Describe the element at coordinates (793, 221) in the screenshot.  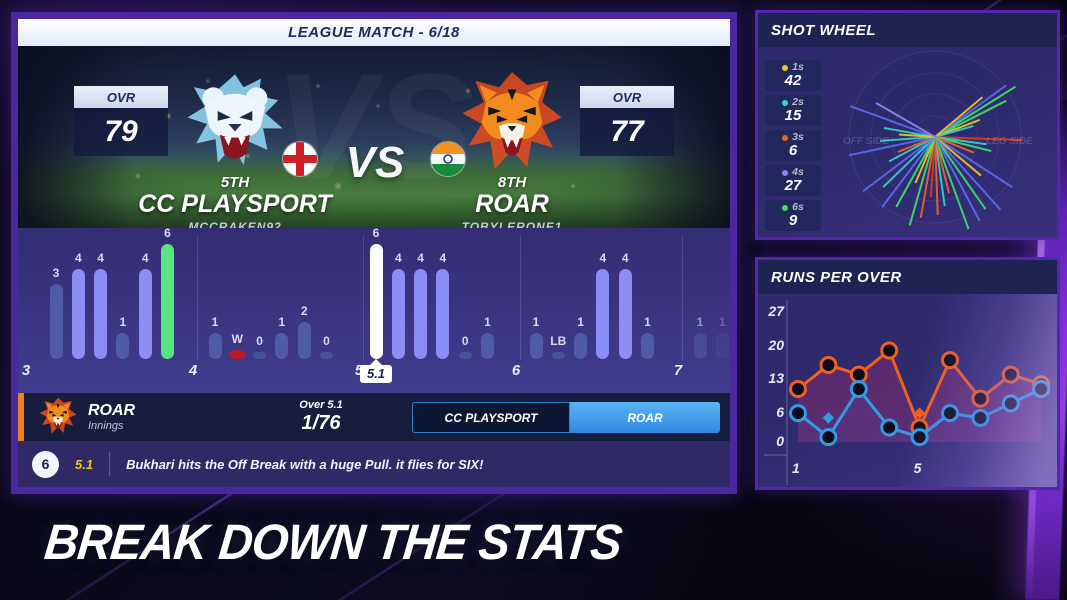
I see `legend-value: 9` at that location.